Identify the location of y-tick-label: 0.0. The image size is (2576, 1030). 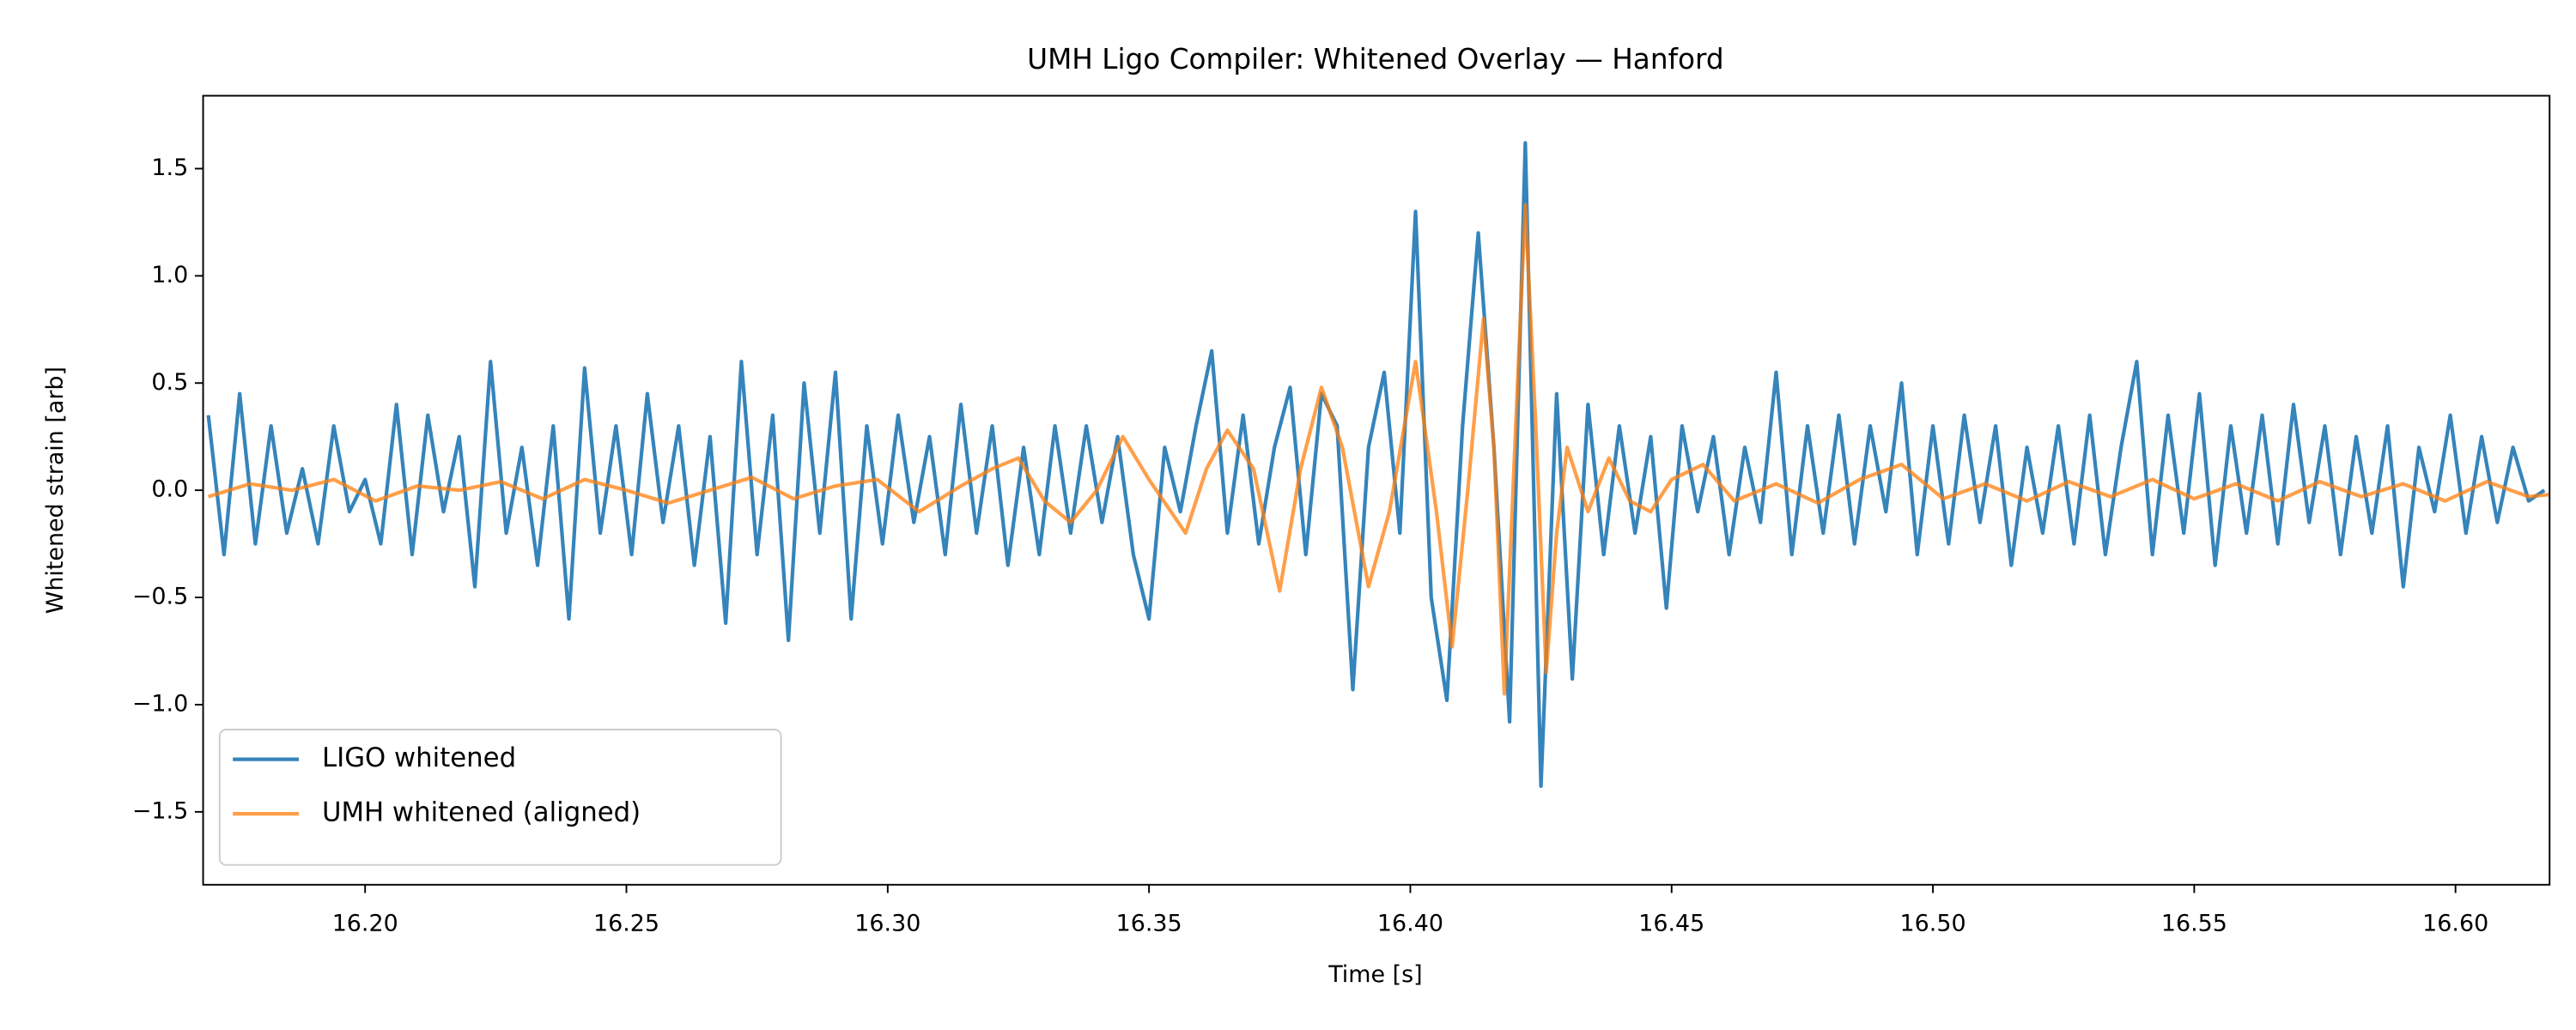
(170, 489).